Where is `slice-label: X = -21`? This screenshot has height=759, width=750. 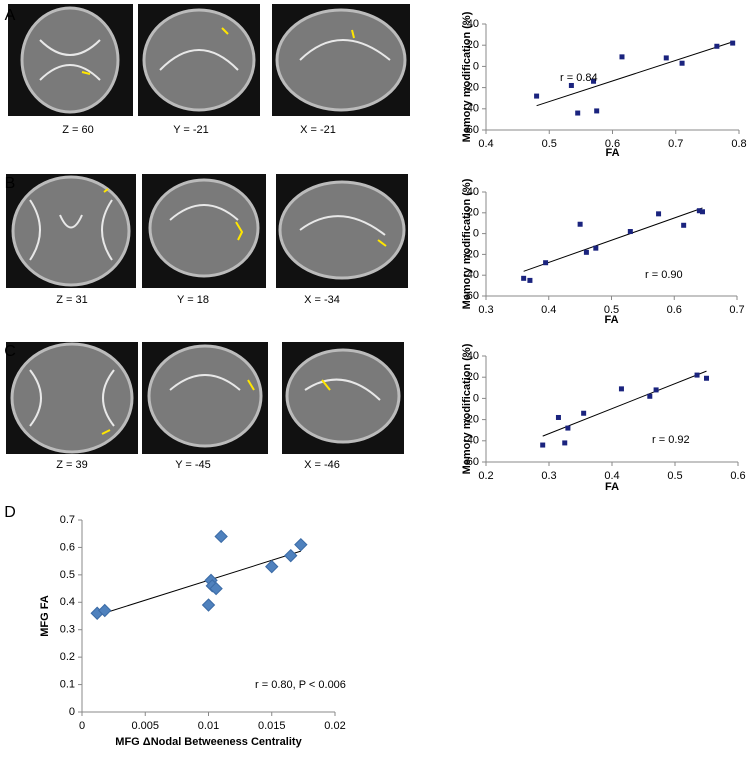
slice-label: X = -21 is located at coordinates (318, 130).